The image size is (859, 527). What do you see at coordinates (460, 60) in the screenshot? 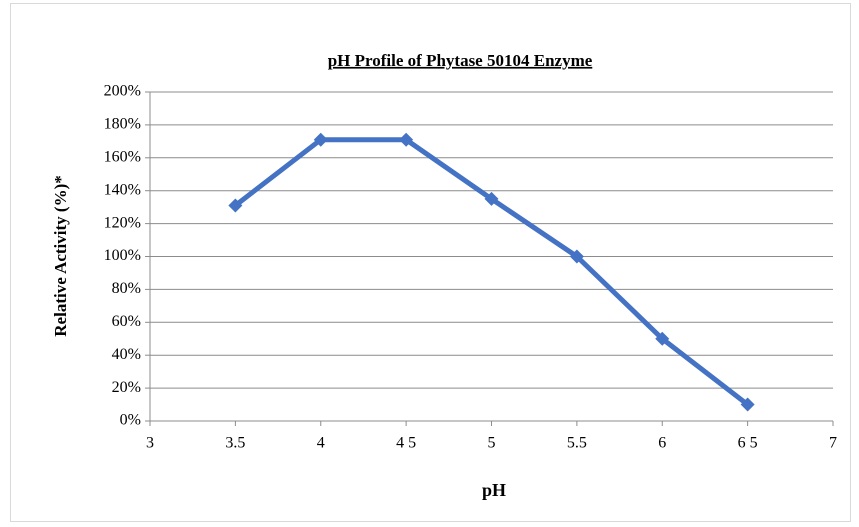
I see `chart-title: pH Profile of Phytase 50104 Enzyme` at bounding box center [460, 60].